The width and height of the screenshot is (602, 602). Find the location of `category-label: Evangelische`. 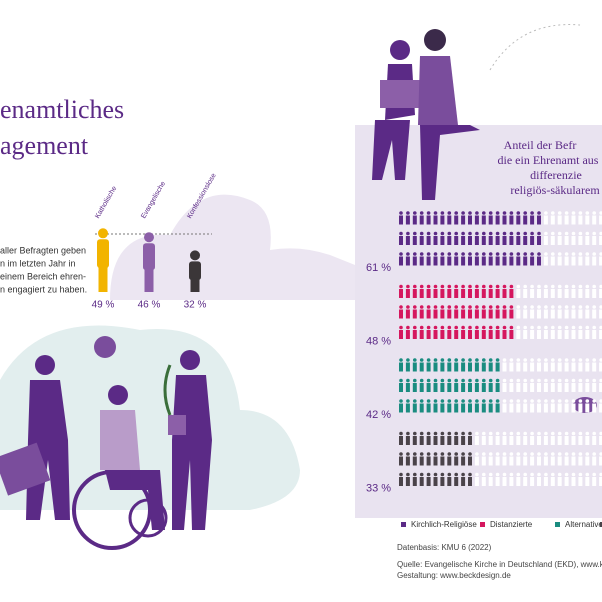

category-label: Evangelische is located at coordinates (153, 200).